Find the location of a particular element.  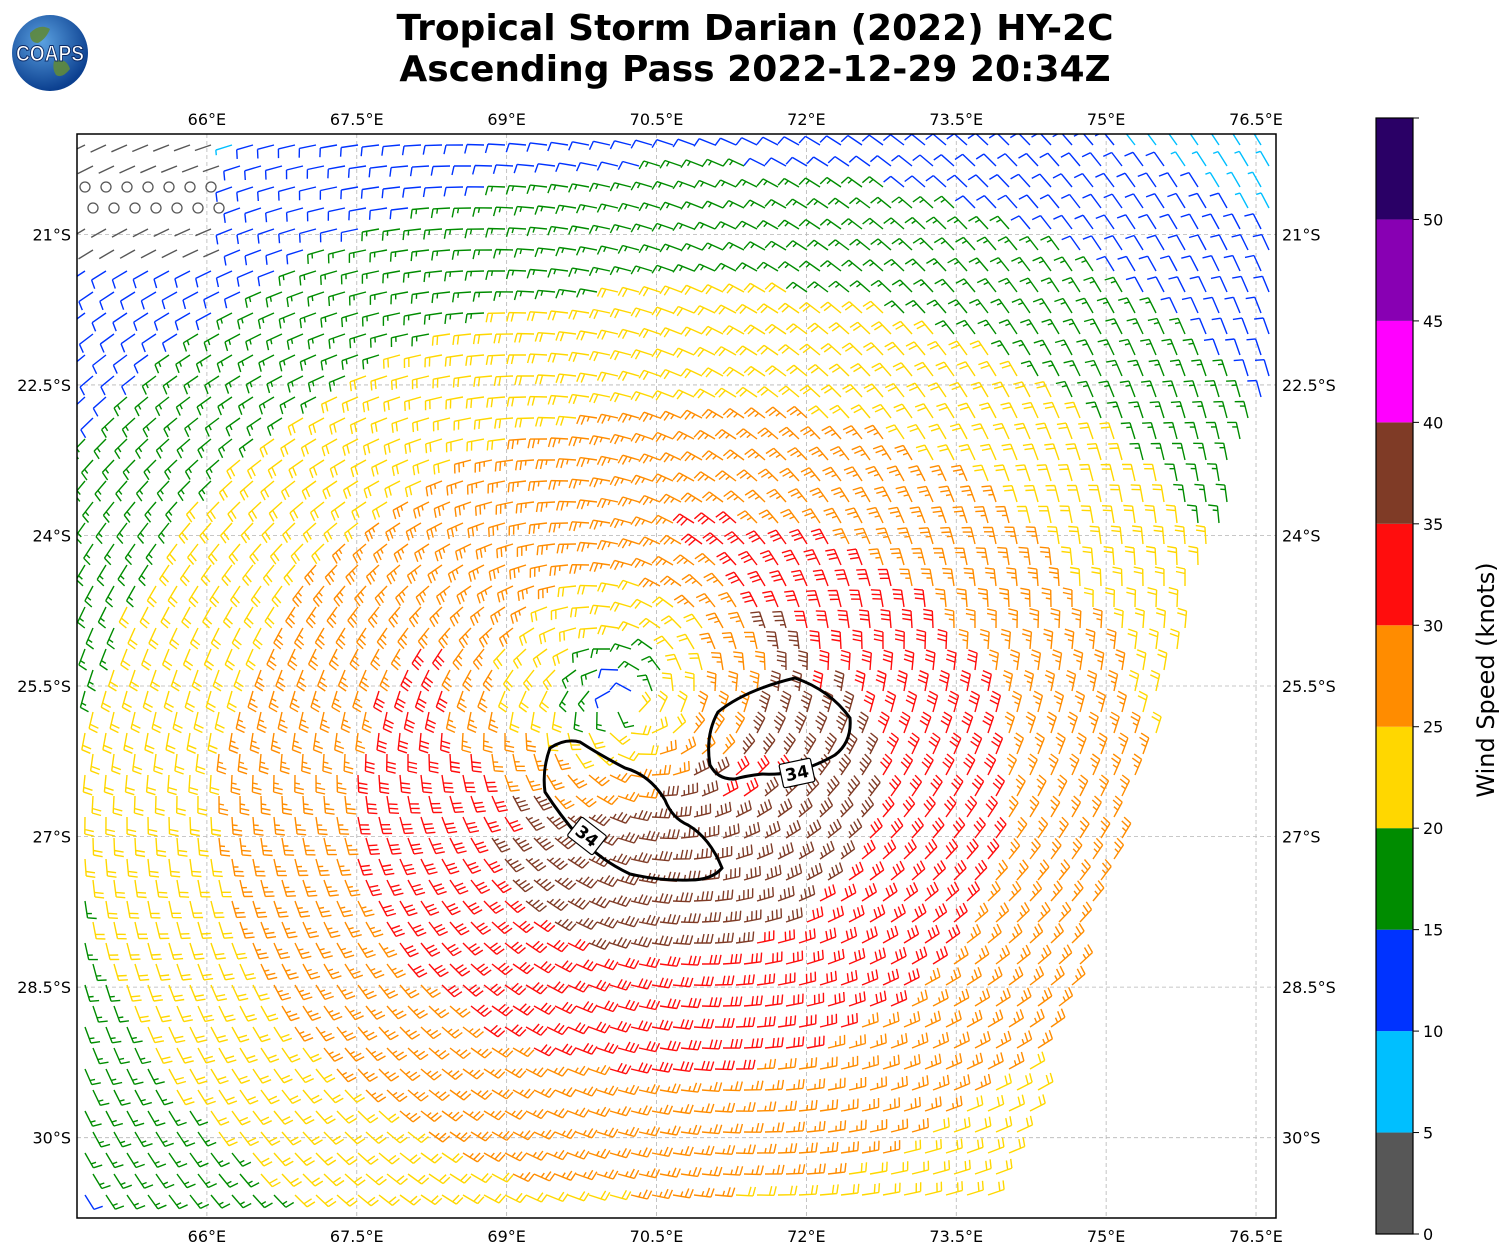

top-lon-label: 66°E is located at coordinates (207, 119).